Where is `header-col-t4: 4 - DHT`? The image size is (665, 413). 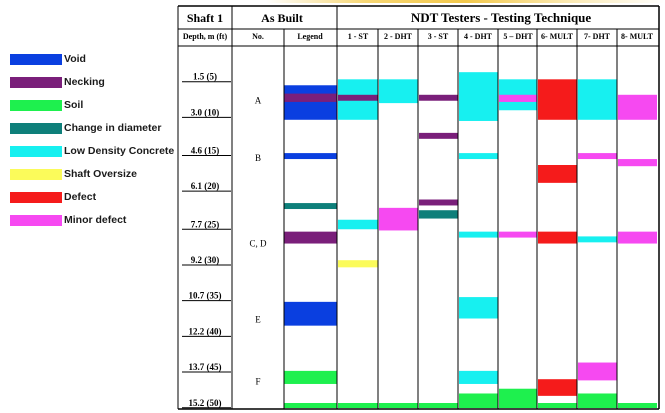
header-col-t4: 4 - DHT is located at coordinates (478, 36).